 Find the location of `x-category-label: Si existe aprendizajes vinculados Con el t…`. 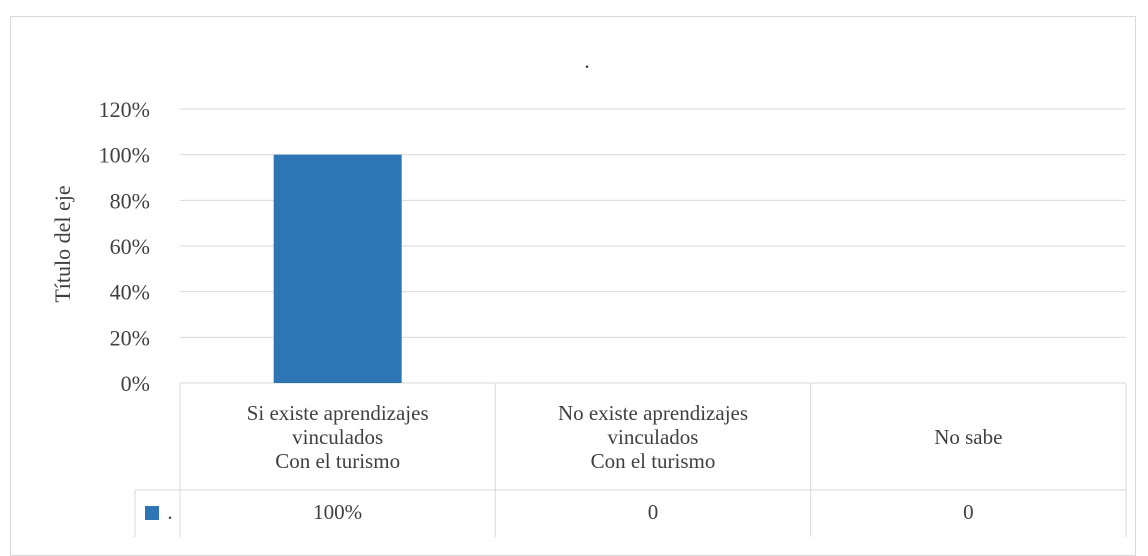

x-category-label: Si existe aprendizajes vinculados Con el t… is located at coordinates (337, 436).